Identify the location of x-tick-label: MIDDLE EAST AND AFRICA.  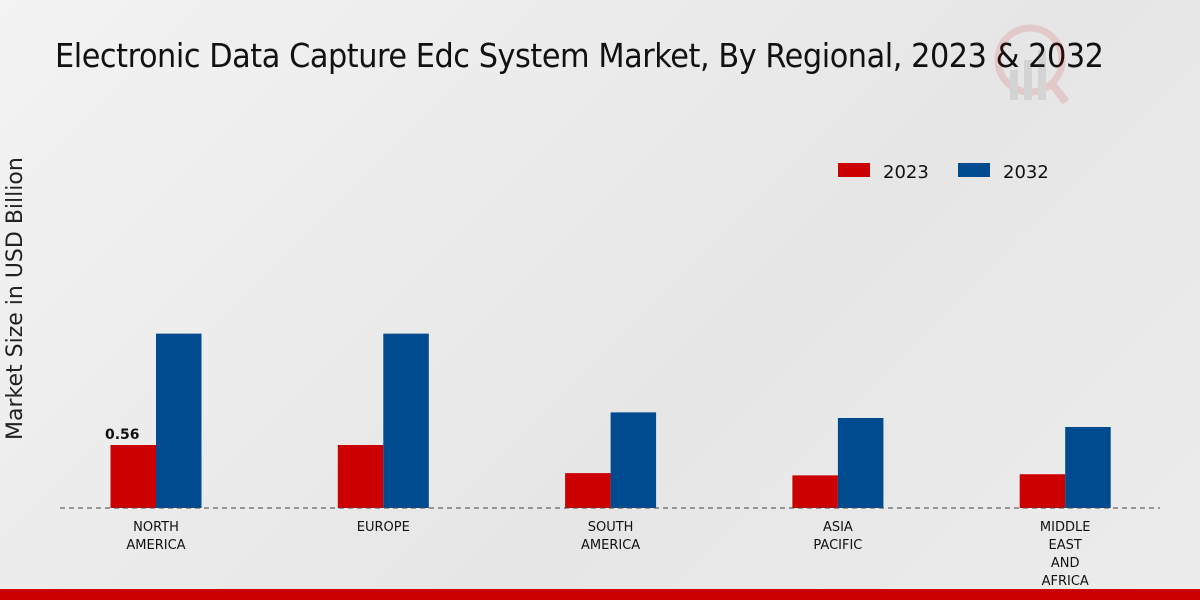
(1065, 554).